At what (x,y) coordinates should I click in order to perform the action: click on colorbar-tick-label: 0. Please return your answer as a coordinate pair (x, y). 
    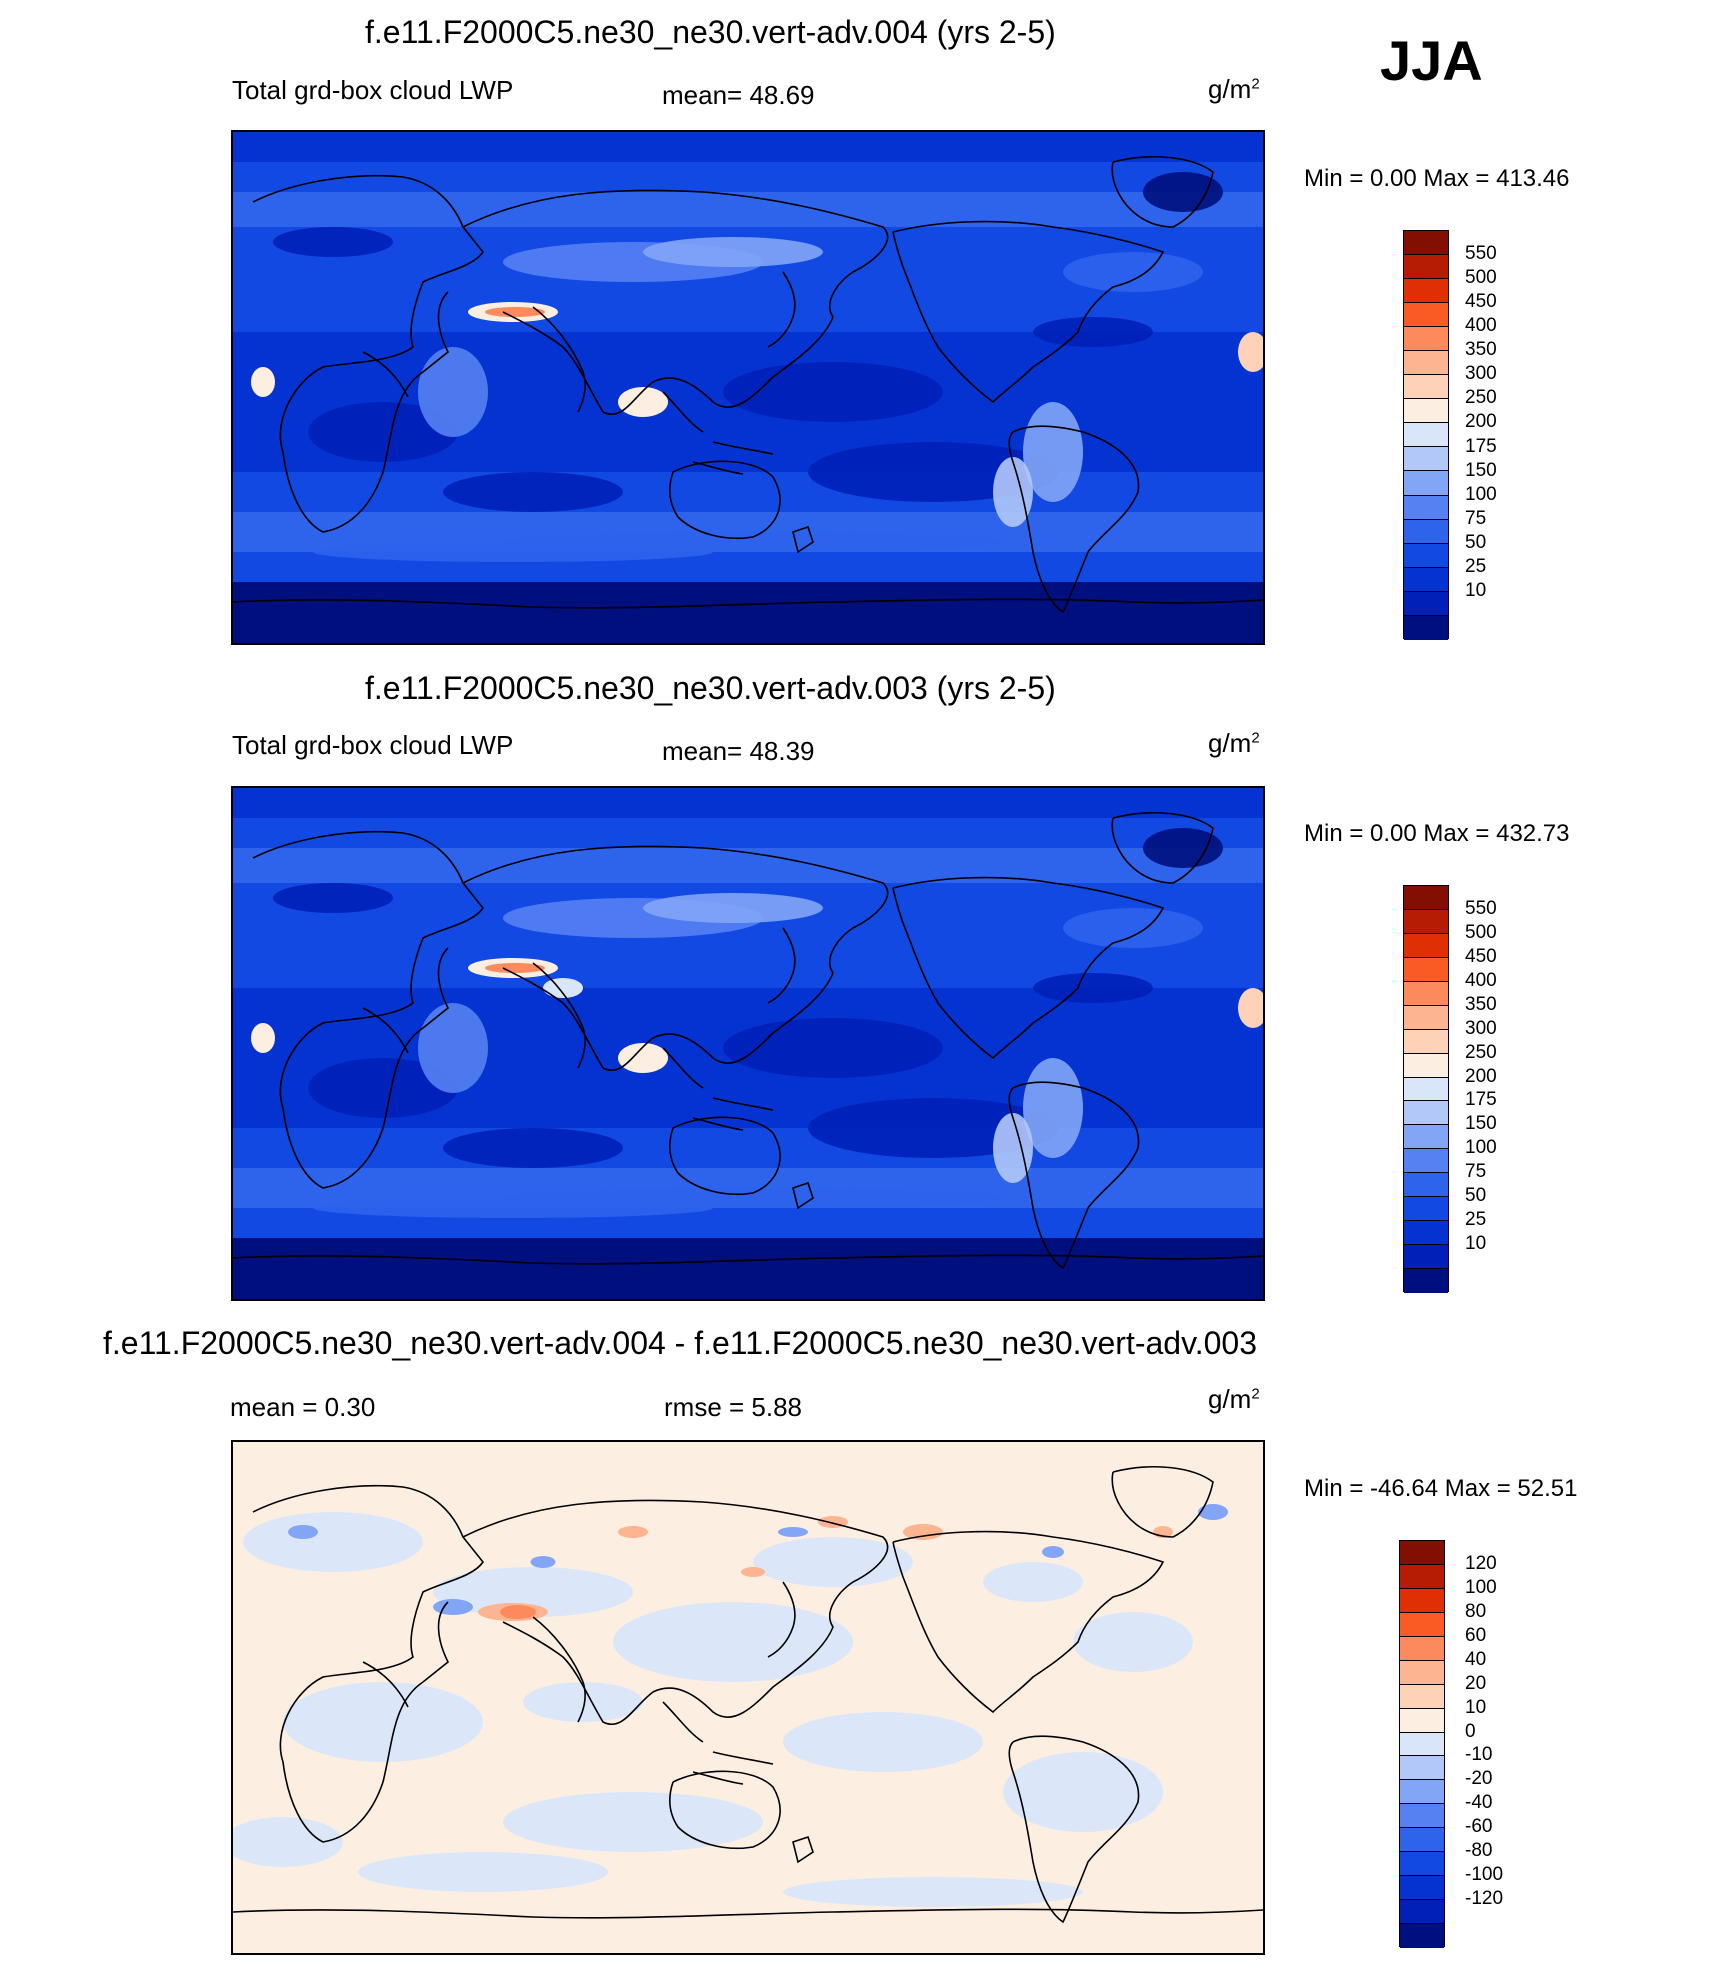
    Looking at the image, I should click on (1470, 1731).